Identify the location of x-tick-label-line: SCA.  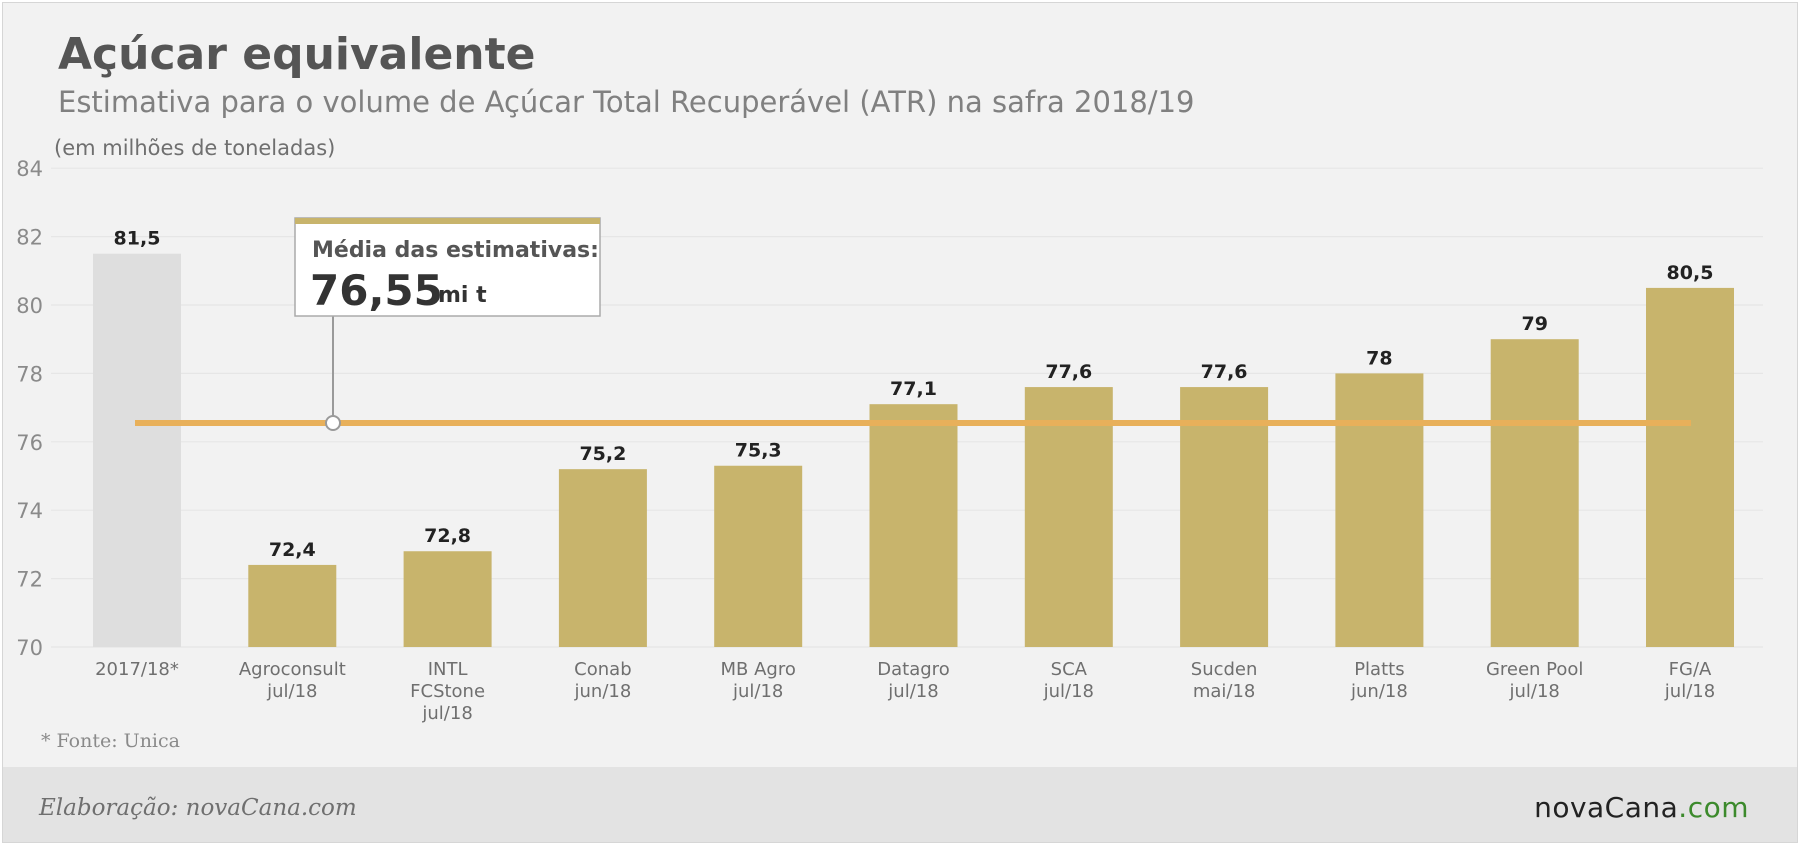
(1069, 669).